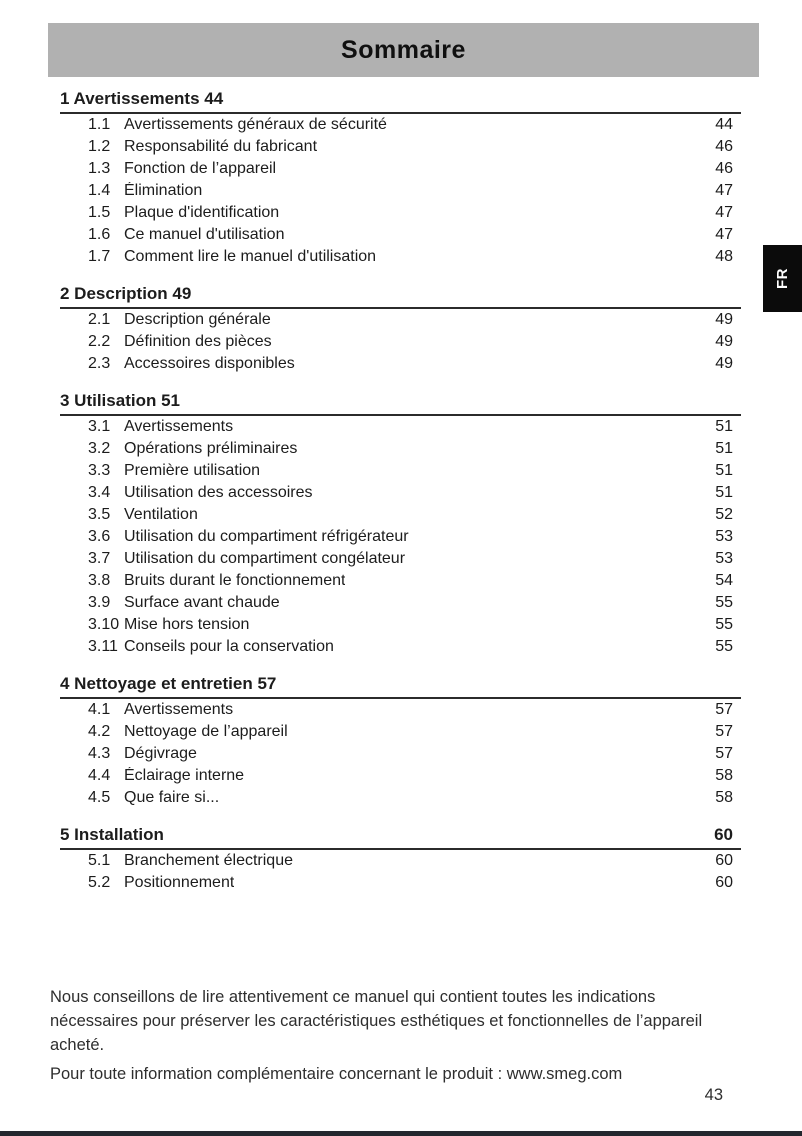 The image size is (802, 1136). Describe the element at coordinates (99, 775) in the screenshot. I see `entry-number: 4.4` at that location.